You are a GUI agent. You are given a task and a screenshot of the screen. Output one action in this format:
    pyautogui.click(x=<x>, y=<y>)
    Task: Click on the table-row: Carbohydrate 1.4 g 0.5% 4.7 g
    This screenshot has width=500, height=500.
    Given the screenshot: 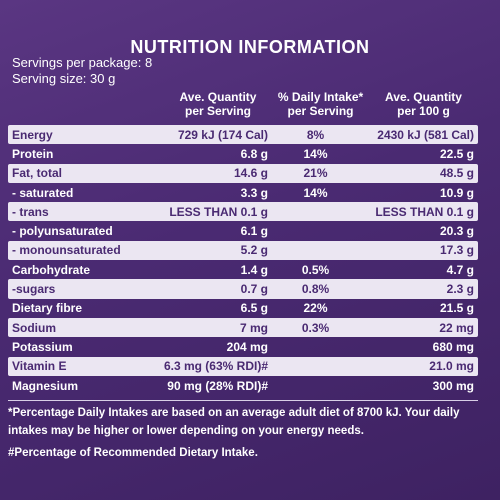 What is the action you would take?
    pyautogui.click(x=243, y=269)
    